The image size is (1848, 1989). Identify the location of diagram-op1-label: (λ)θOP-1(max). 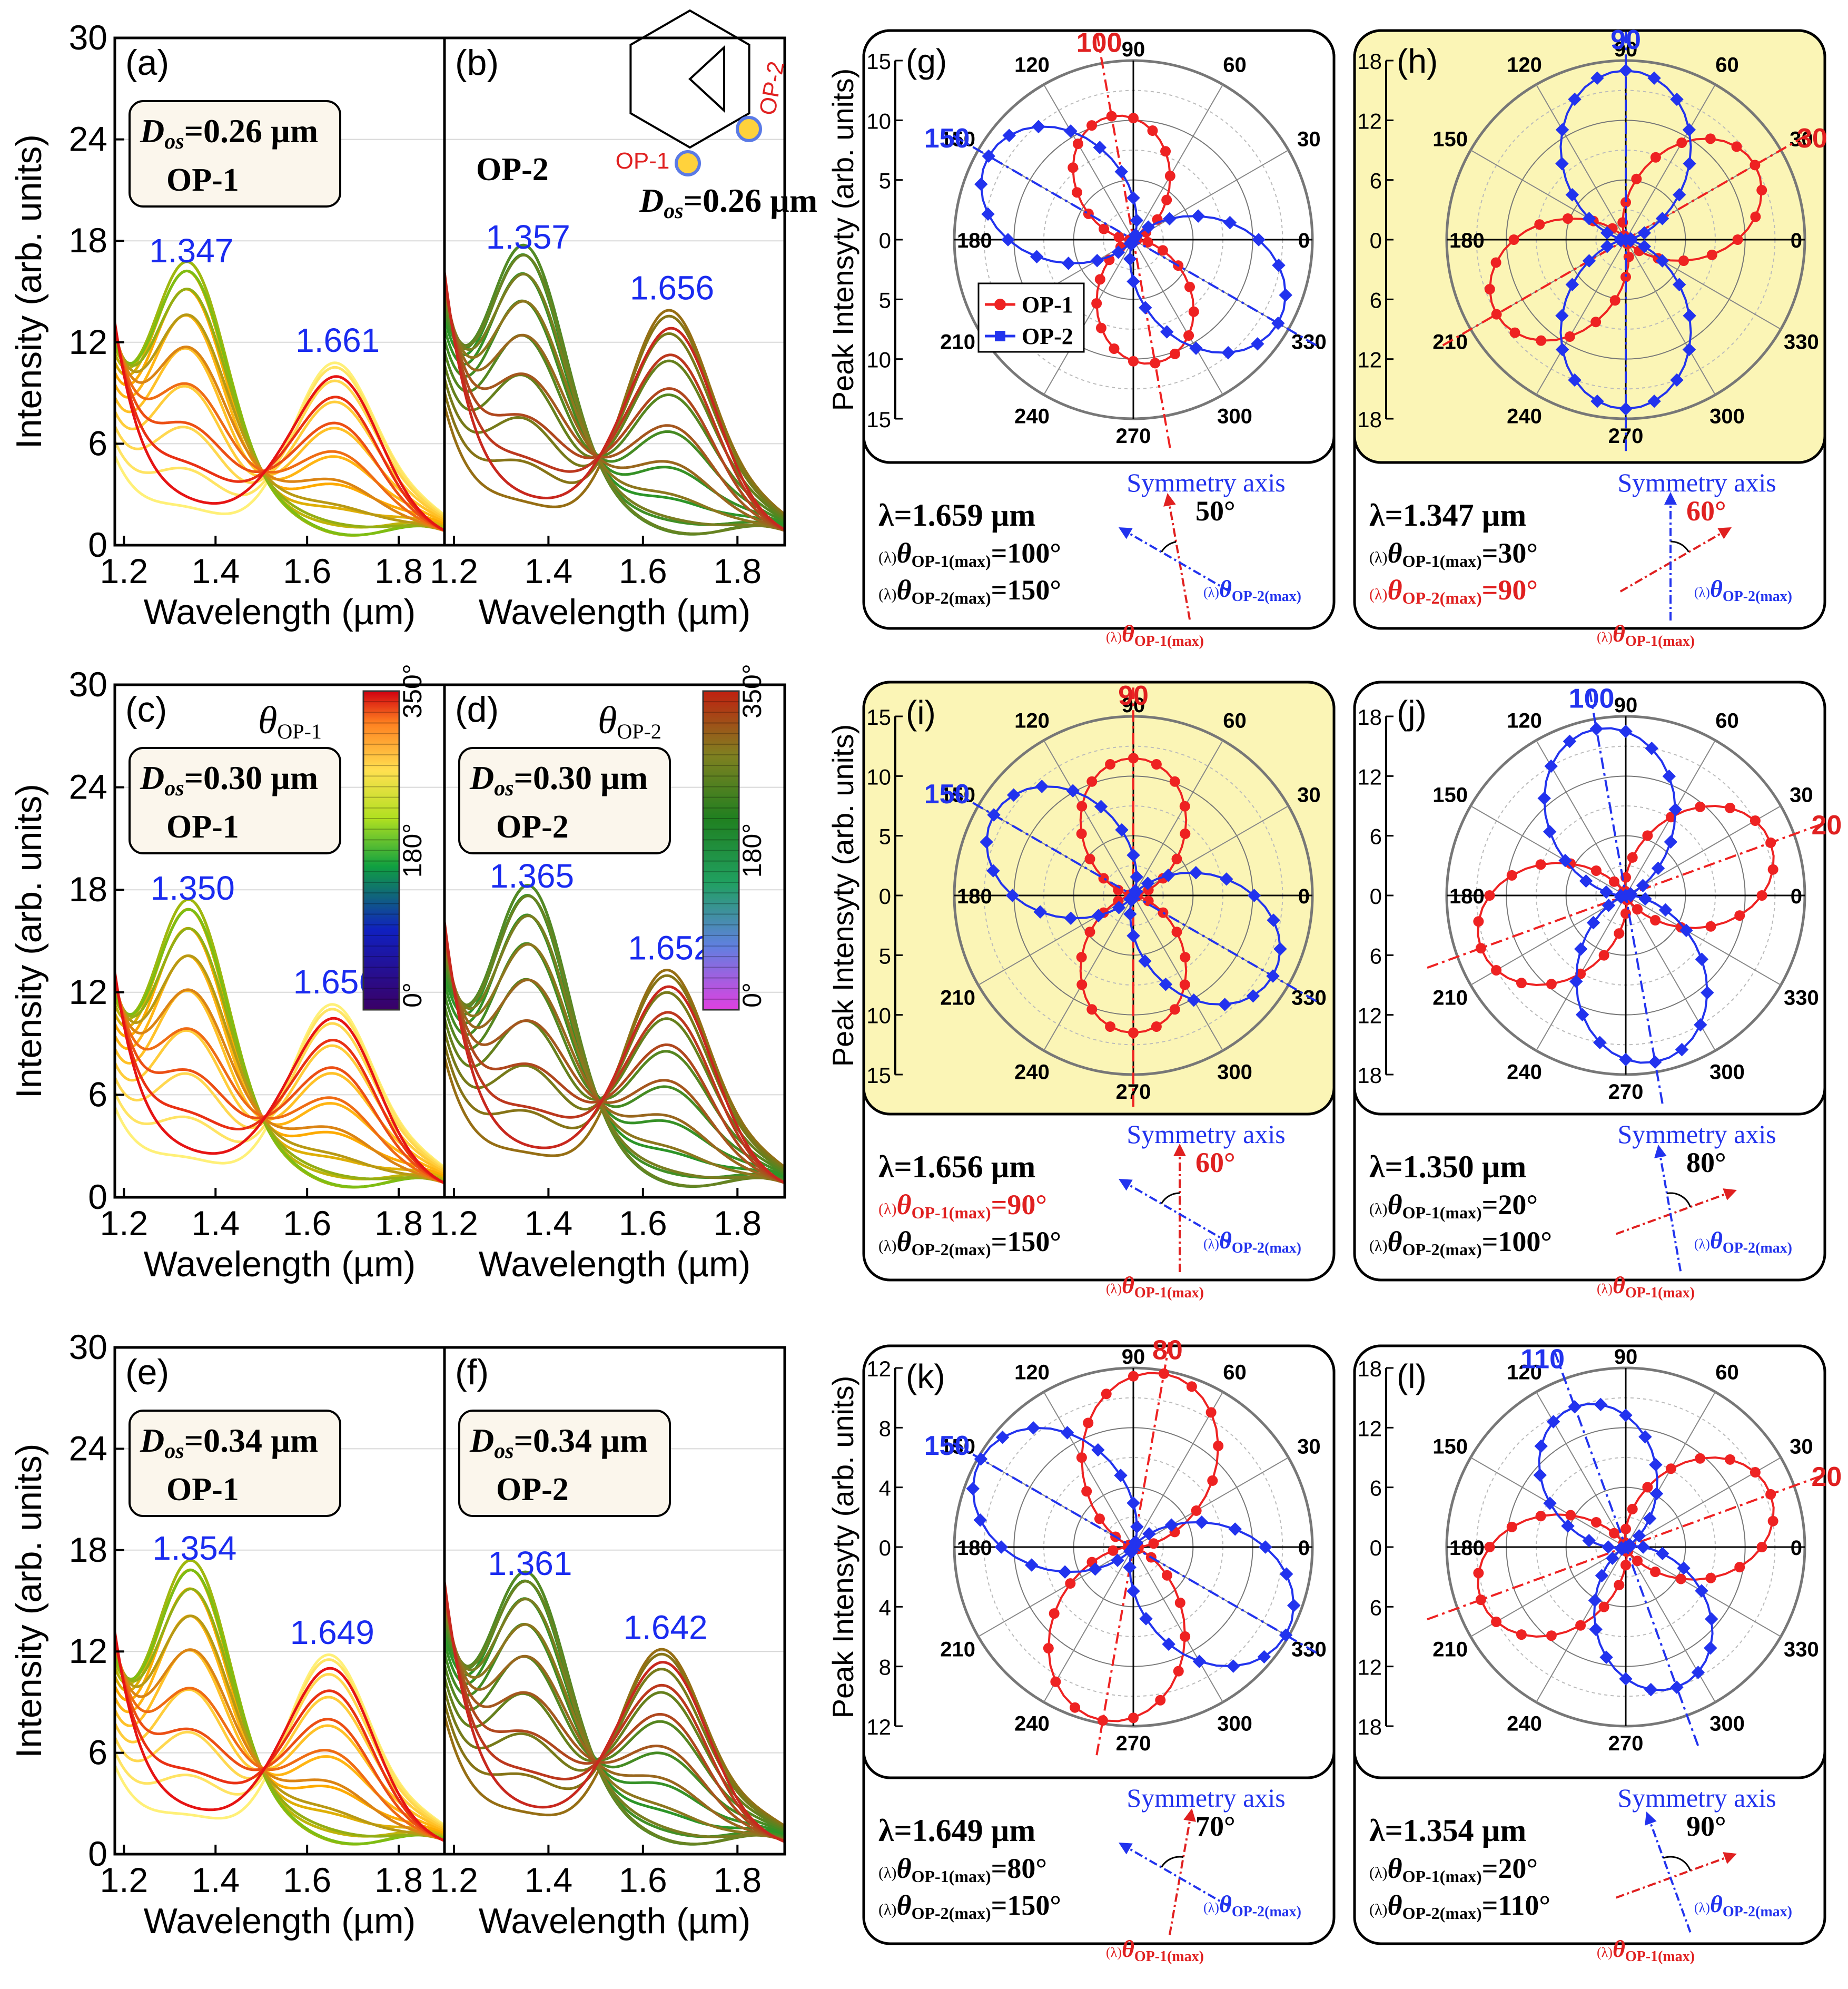
(1646, 634).